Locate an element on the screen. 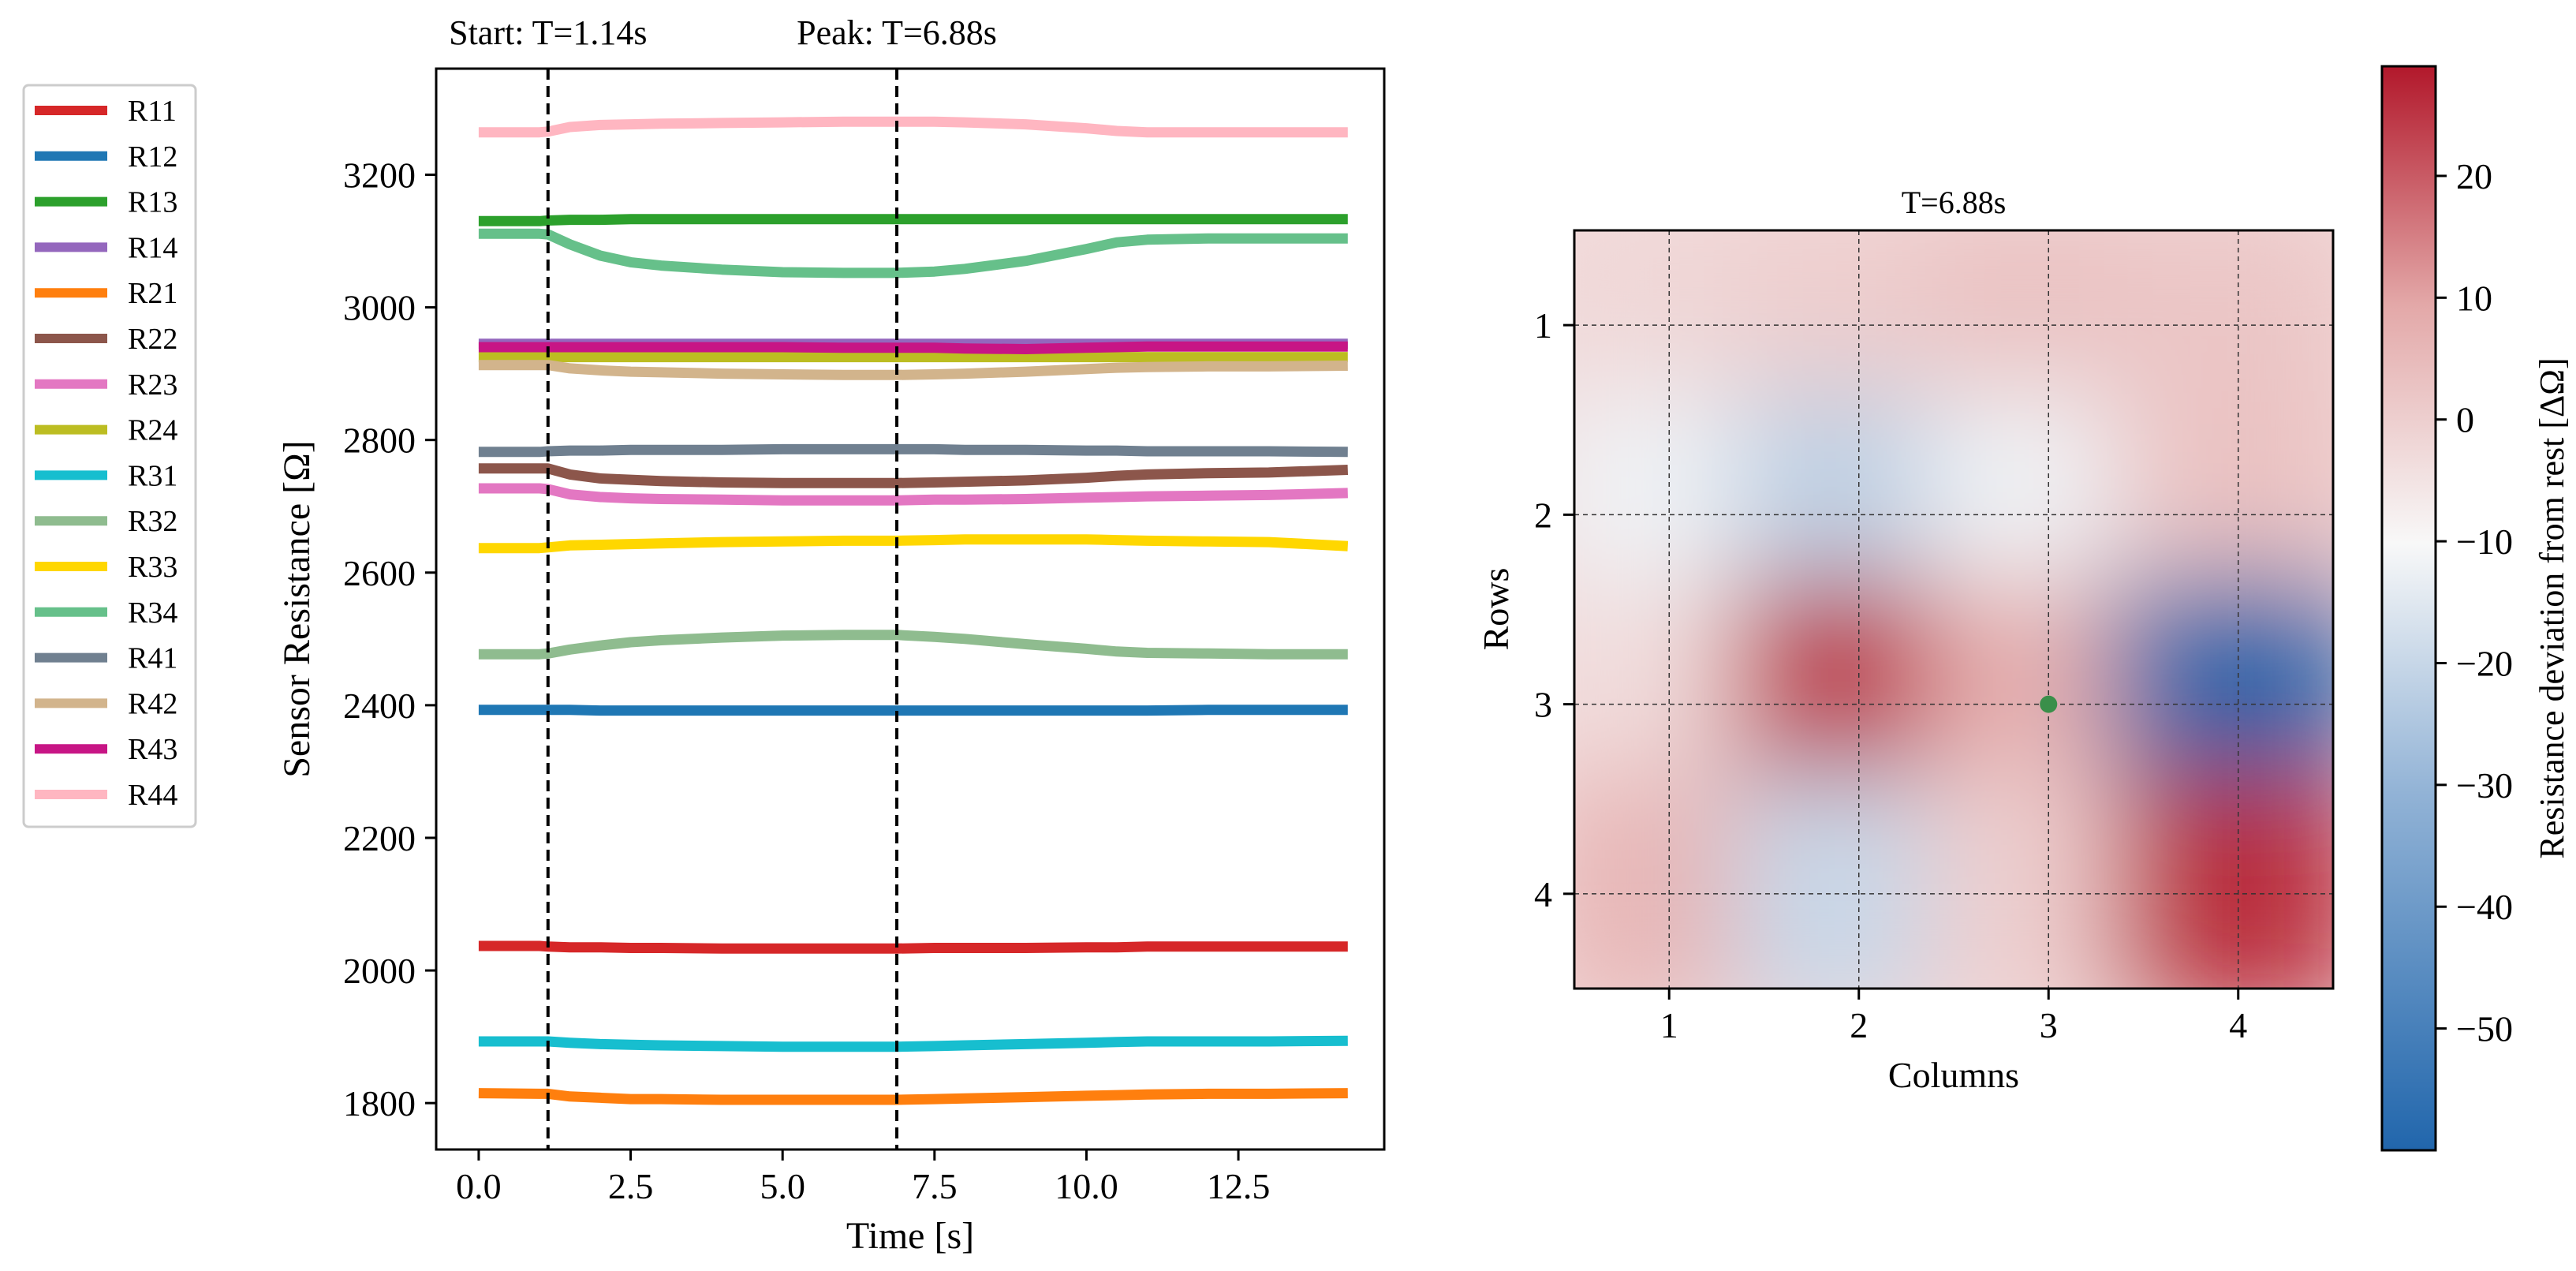  series-line-r41 is located at coordinates (913, 450).